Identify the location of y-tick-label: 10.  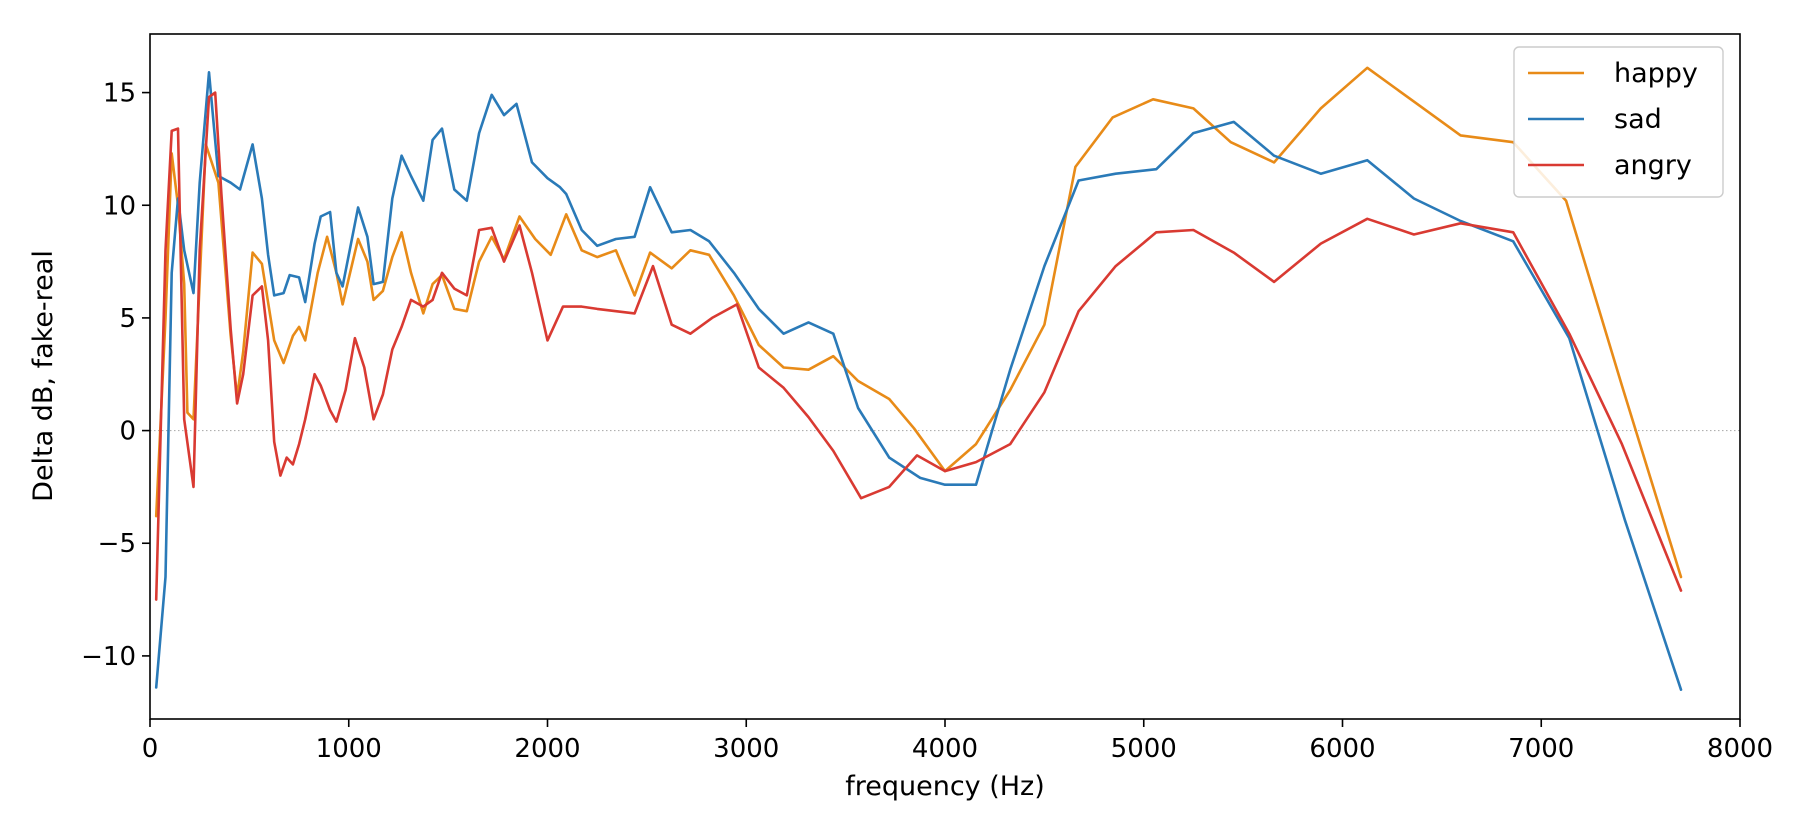
(119, 206).